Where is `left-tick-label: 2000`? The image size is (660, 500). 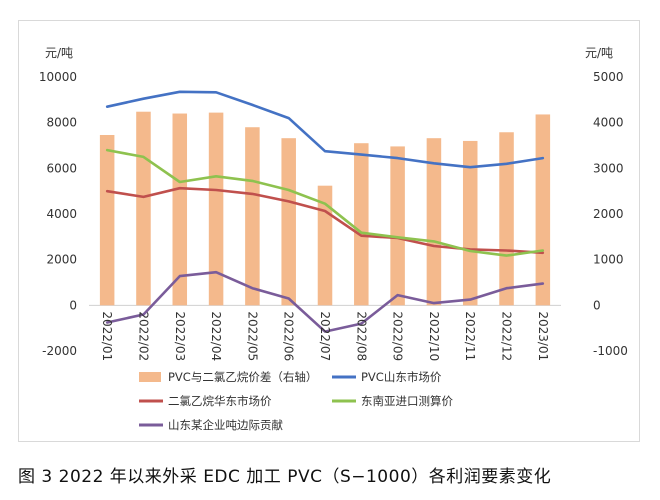 left-tick-label: 2000 is located at coordinates (61, 260).